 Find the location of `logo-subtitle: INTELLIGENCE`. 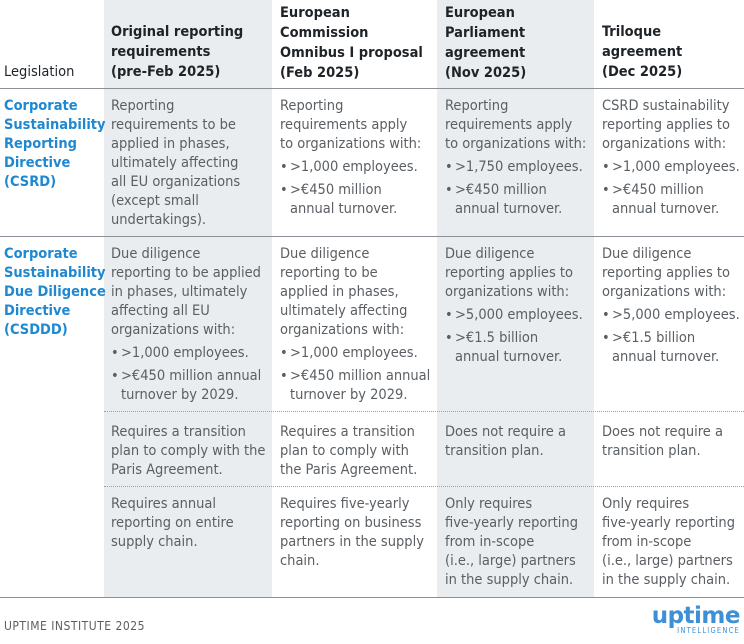

logo-subtitle: INTELLIGENCE is located at coordinates (708, 630).